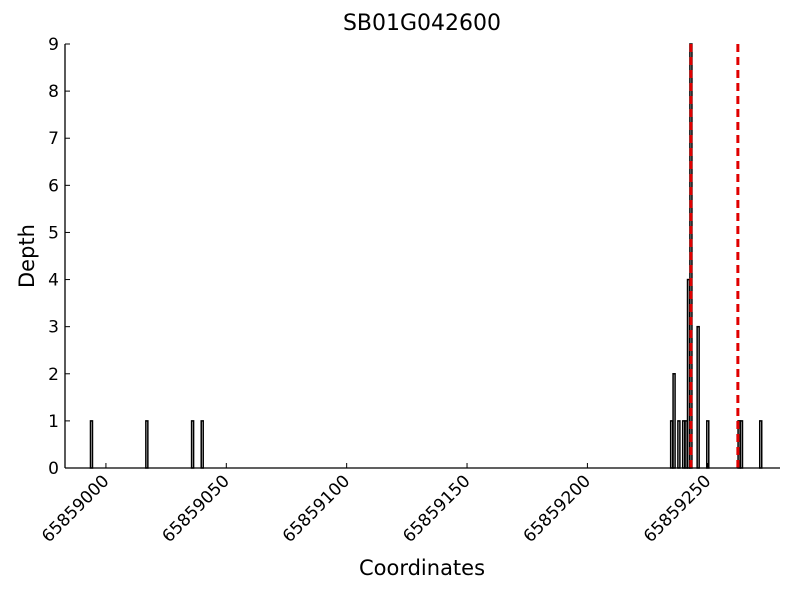 The image size is (800, 600). What do you see at coordinates (53, 375) in the screenshot?
I see `y-tick-label: 2` at bounding box center [53, 375].